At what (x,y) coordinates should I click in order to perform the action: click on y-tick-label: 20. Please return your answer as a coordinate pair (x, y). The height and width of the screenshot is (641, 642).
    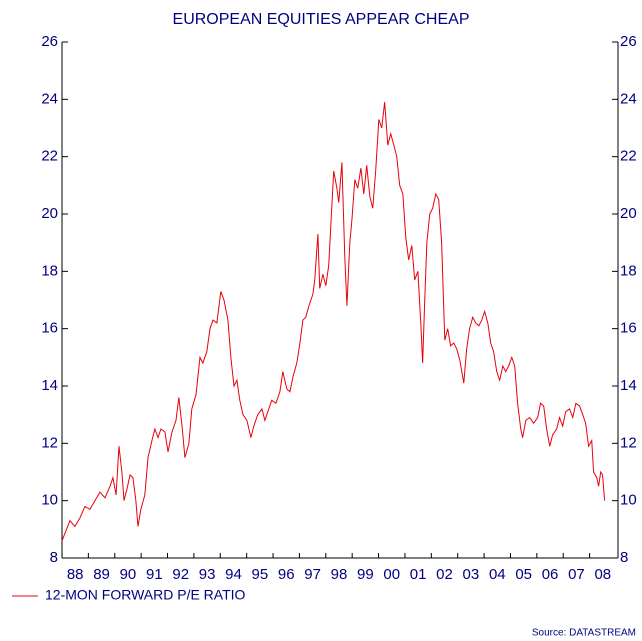
    Looking at the image, I should click on (49, 213).